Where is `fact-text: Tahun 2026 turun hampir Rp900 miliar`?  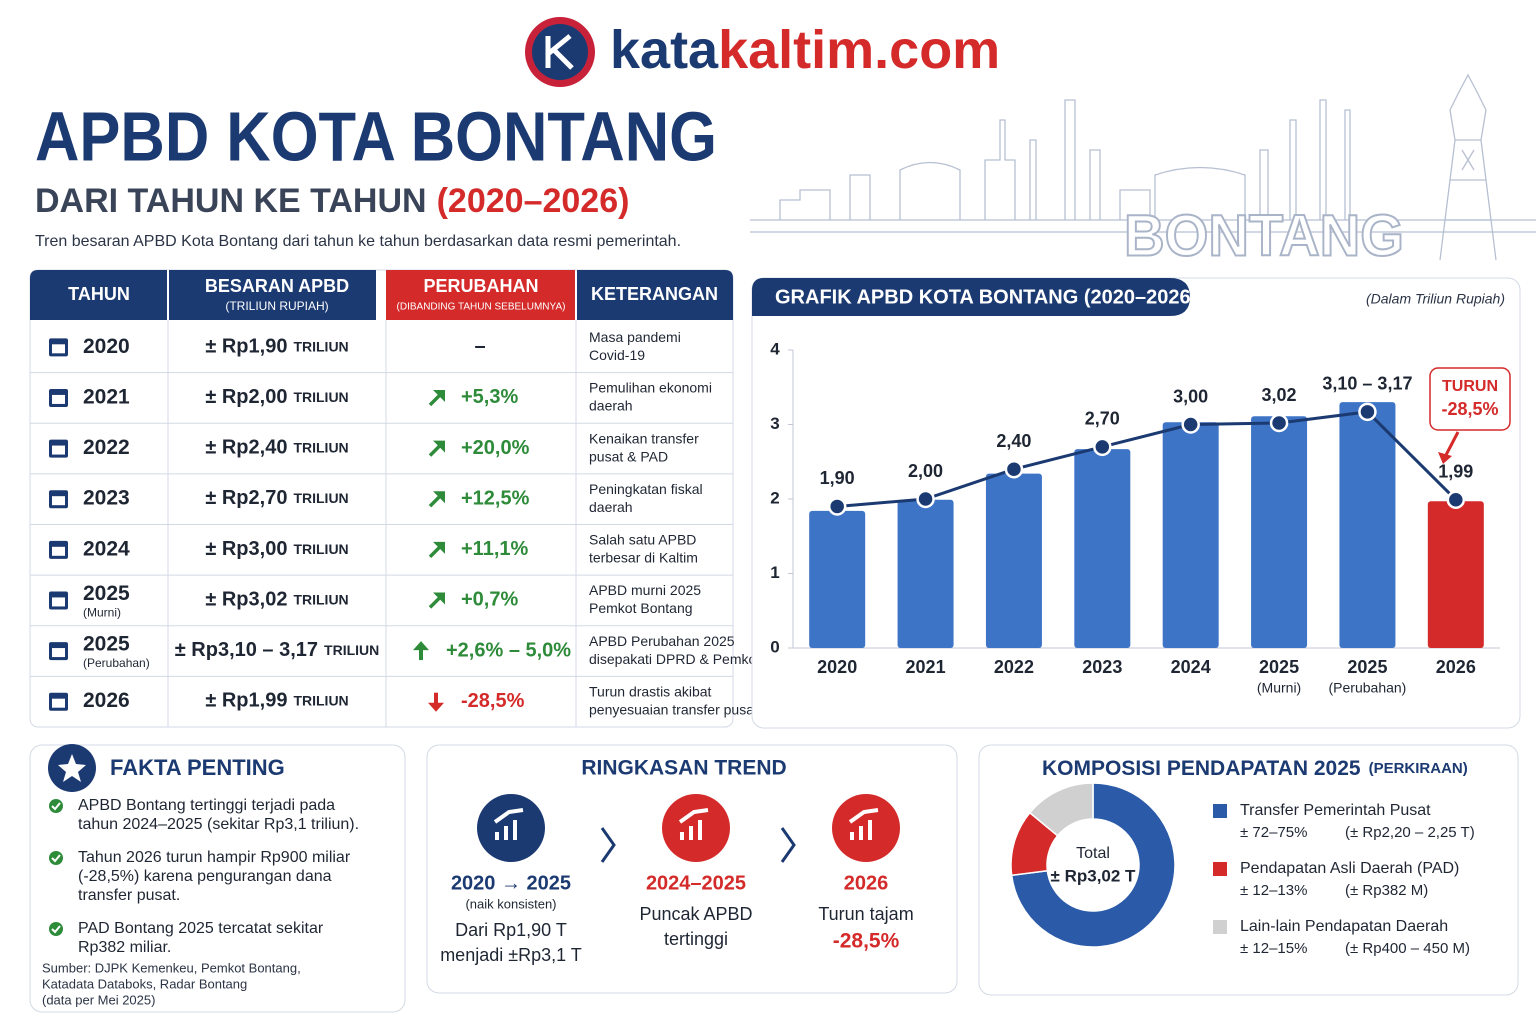 fact-text: Tahun 2026 turun hampir Rp900 miliar is located at coordinates (214, 857).